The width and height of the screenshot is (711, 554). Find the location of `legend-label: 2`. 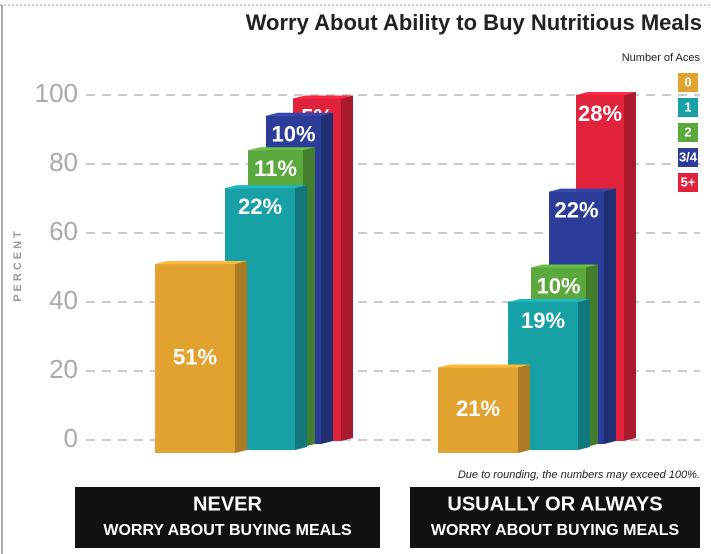

legend-label: 2 is located at coordinates (687, 131).